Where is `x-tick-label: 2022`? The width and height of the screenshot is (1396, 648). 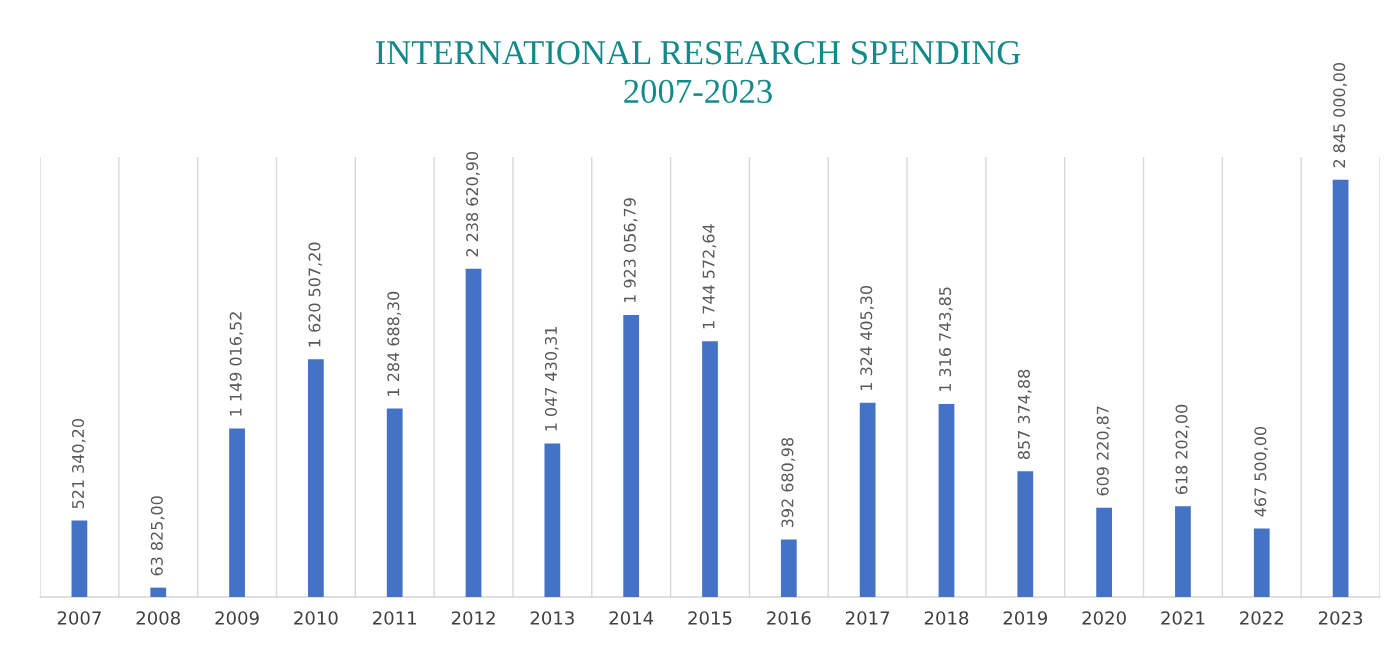 x-tick-label: 2022 is located at coordinates (1261, 618).